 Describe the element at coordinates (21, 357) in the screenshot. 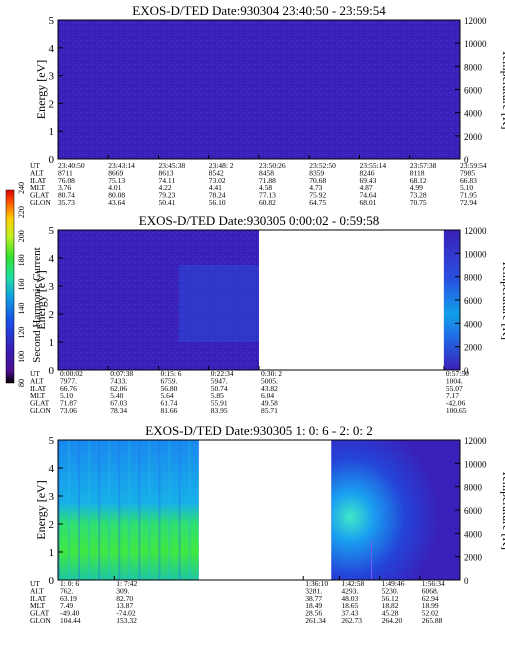

I see `colorbar-tick-label: 100` at that location.